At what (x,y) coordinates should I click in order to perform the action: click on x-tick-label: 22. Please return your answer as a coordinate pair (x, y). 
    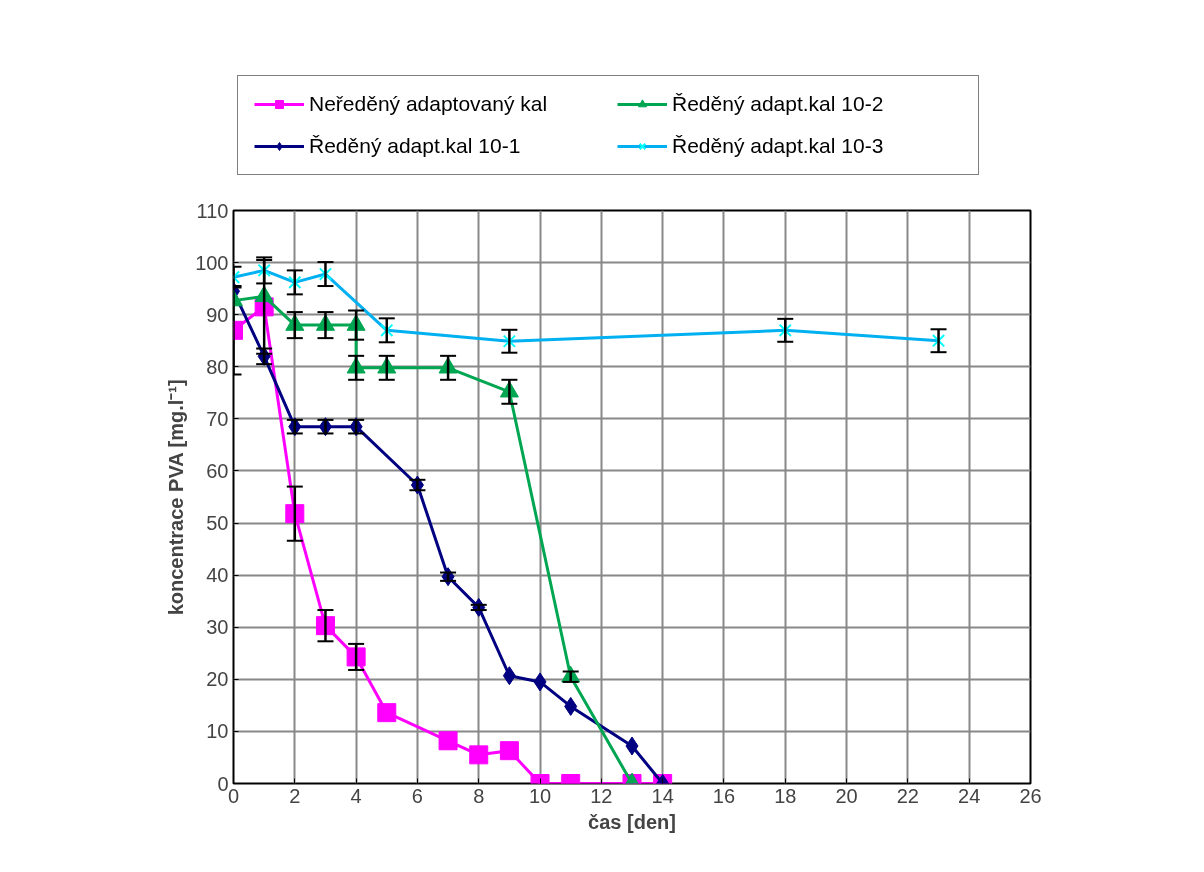
    Looking at the image, I should click on (908, 795).